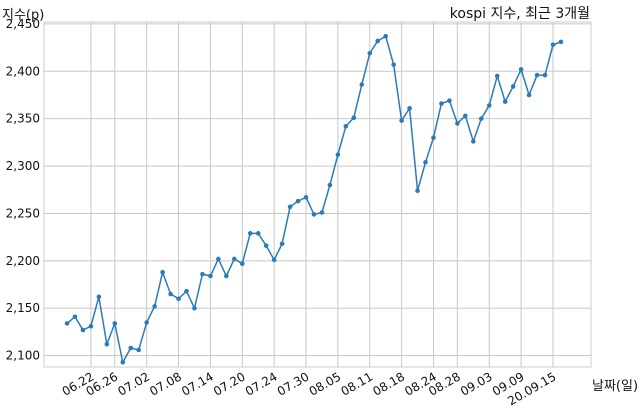  I want to click on y-tick-label: 2,350, so click(23, 119).